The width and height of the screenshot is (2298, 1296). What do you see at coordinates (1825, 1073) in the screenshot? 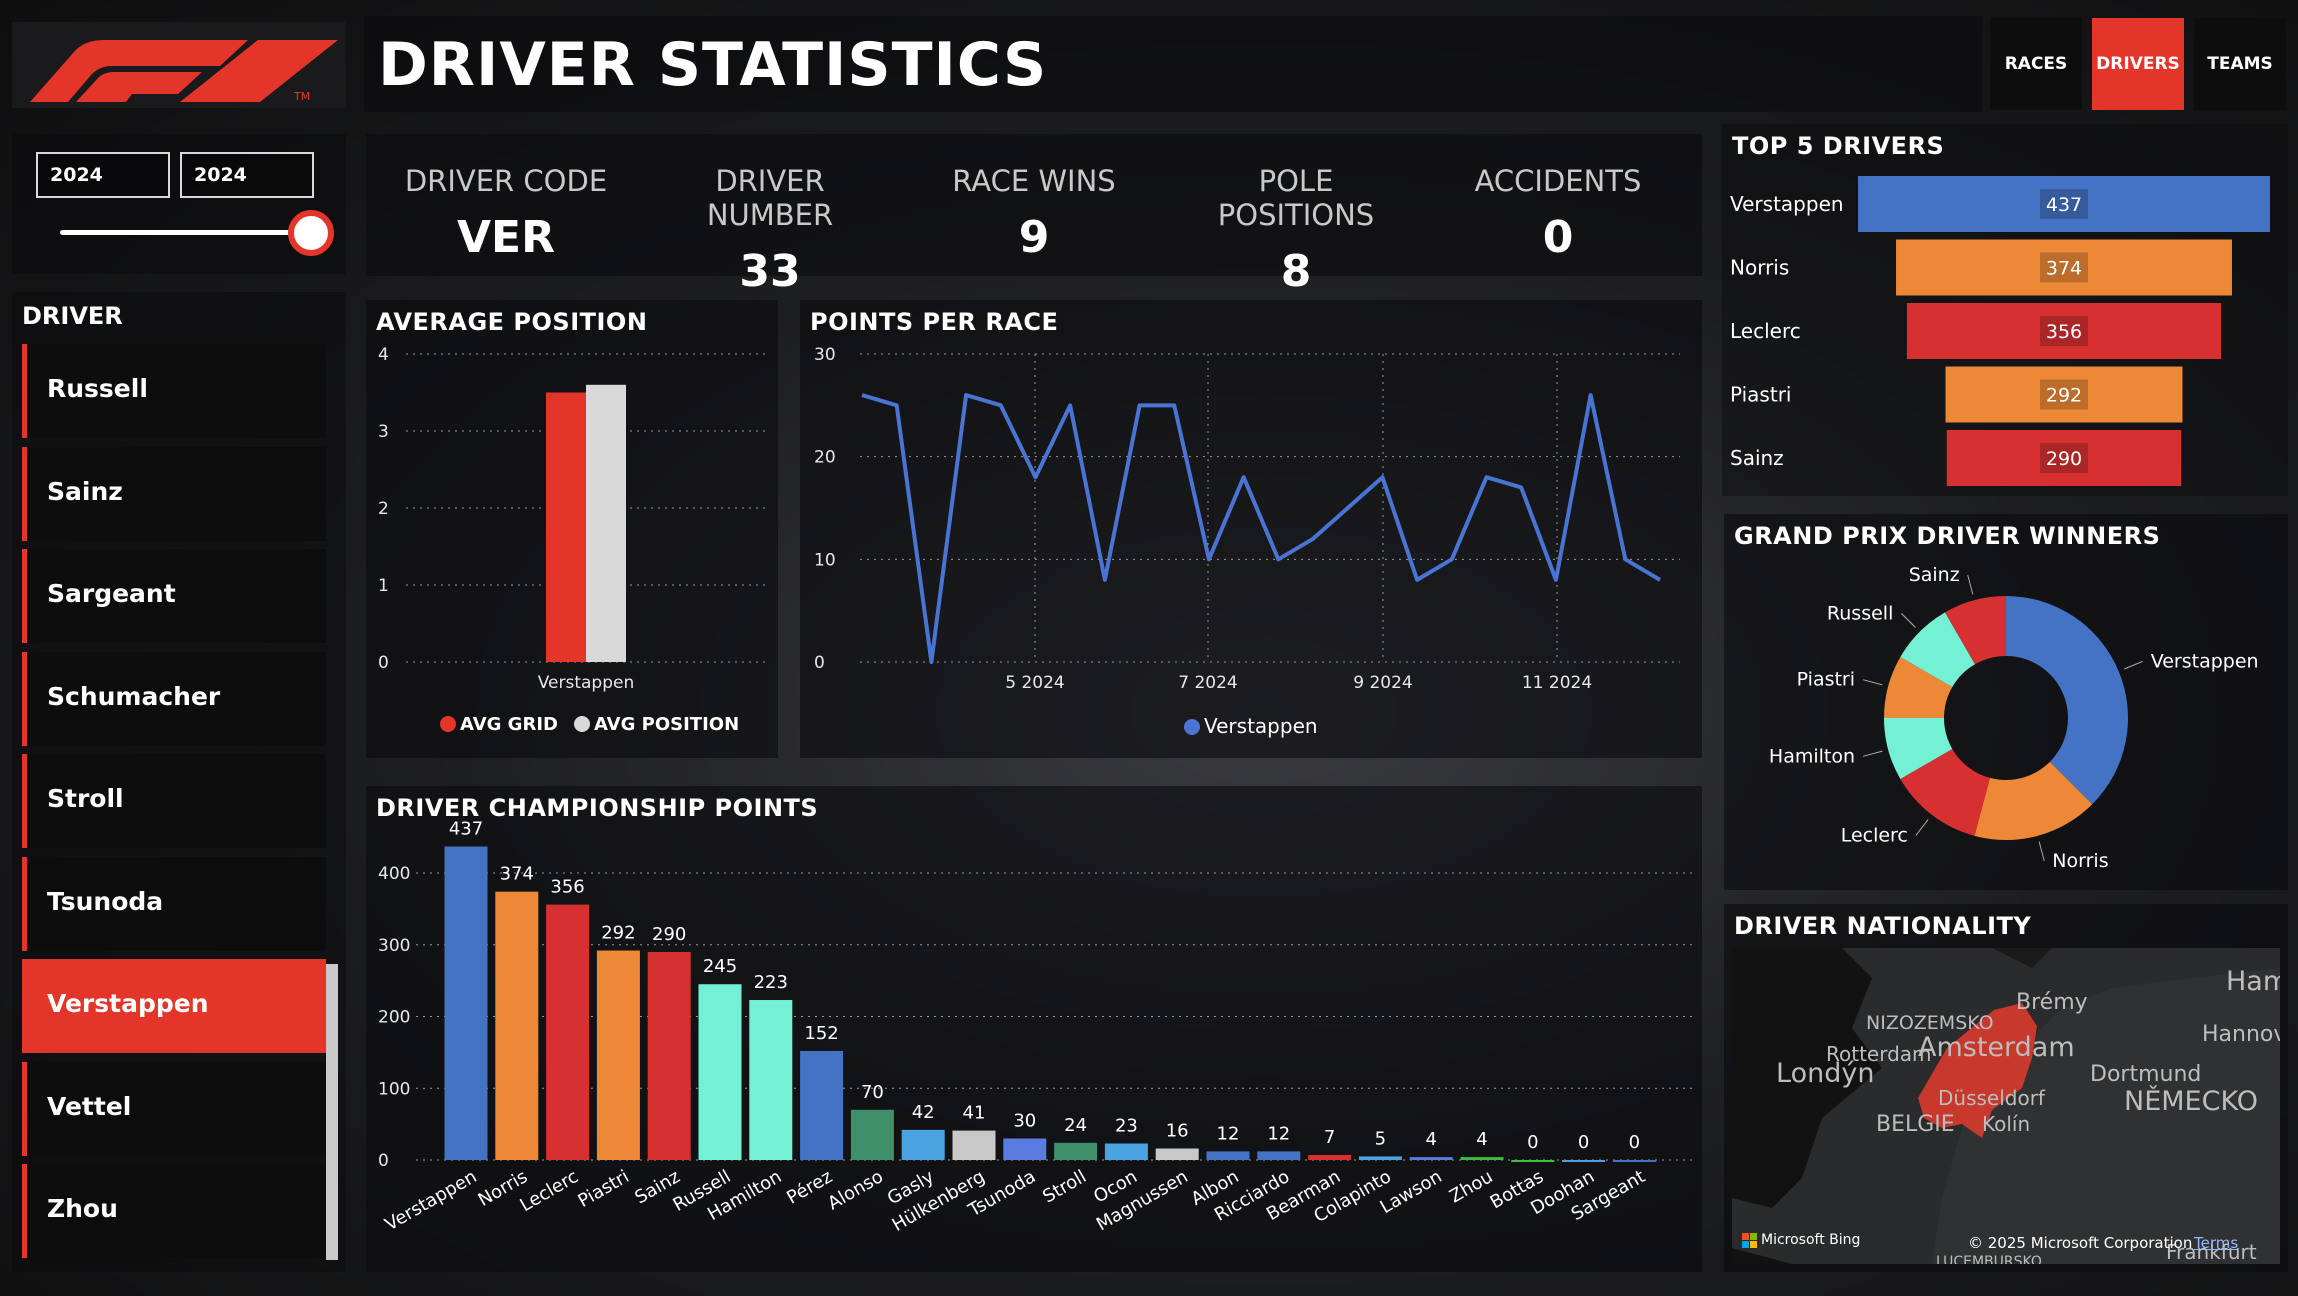
I see `map-label: Londýn` at bounding box center [1825, 1073].